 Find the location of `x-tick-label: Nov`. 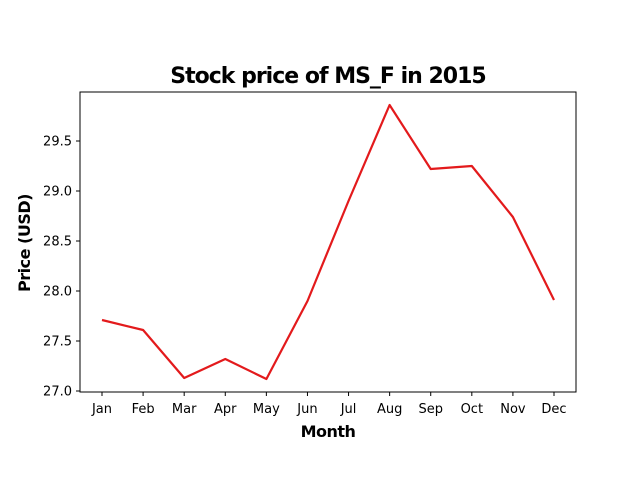

x-tick-label: Nov is located at coordinates (513, 409).